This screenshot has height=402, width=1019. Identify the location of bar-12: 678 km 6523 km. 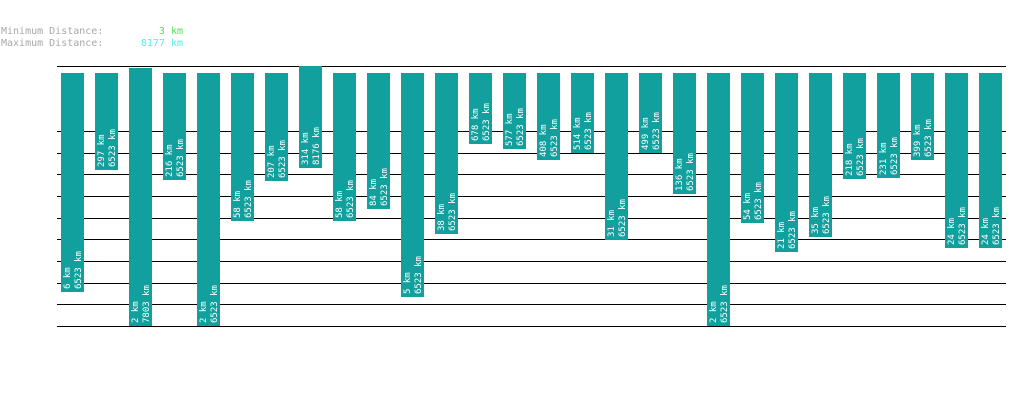
(480, 108).